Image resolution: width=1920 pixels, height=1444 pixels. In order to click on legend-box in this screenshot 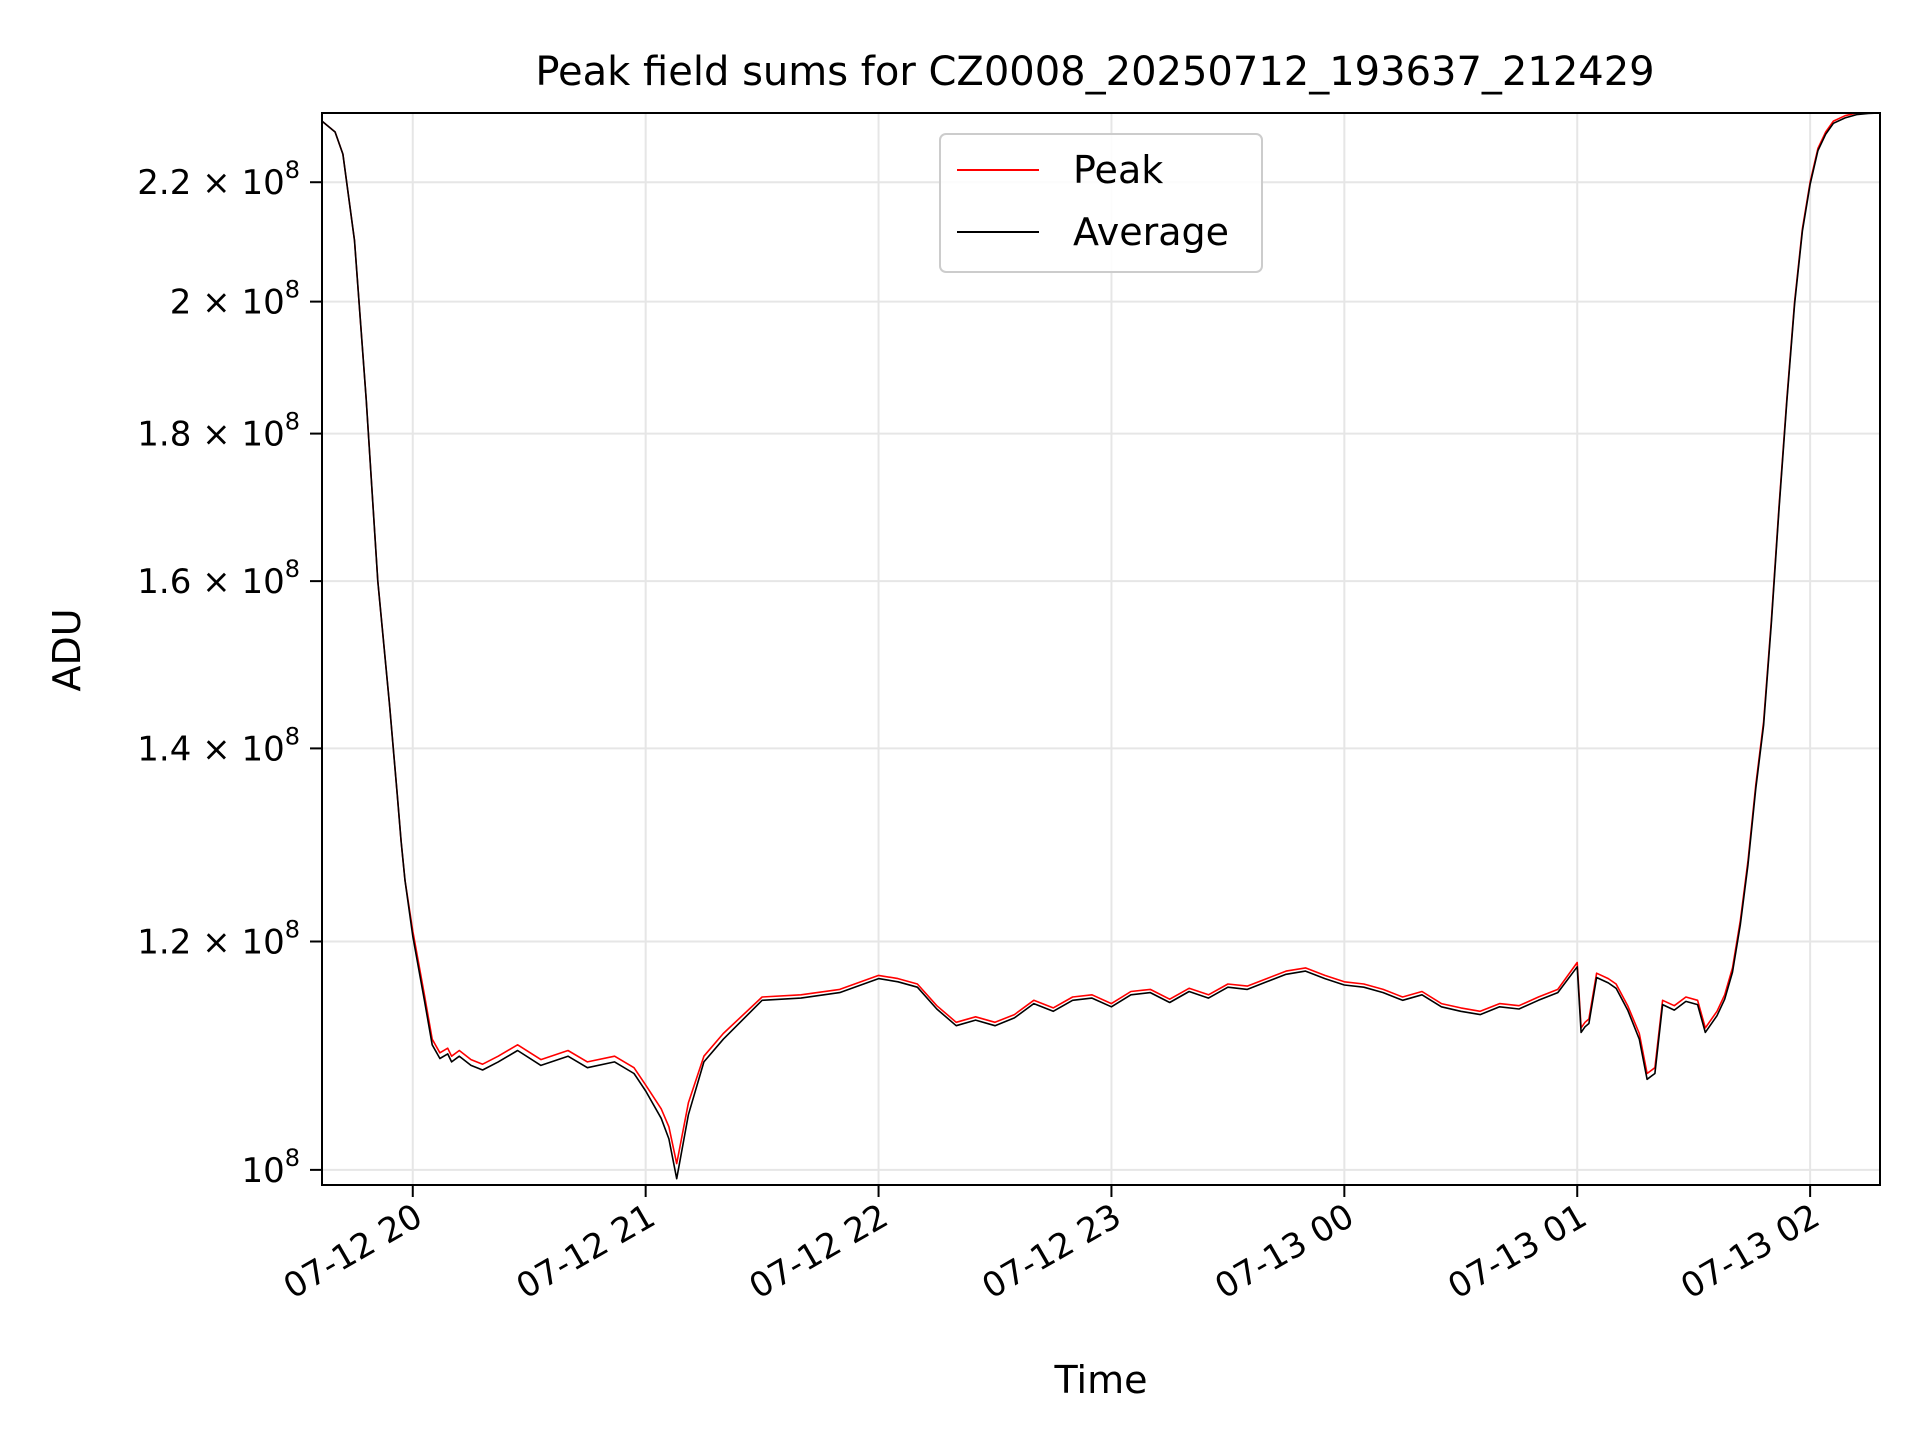, I will do `click(1101, 203)`.